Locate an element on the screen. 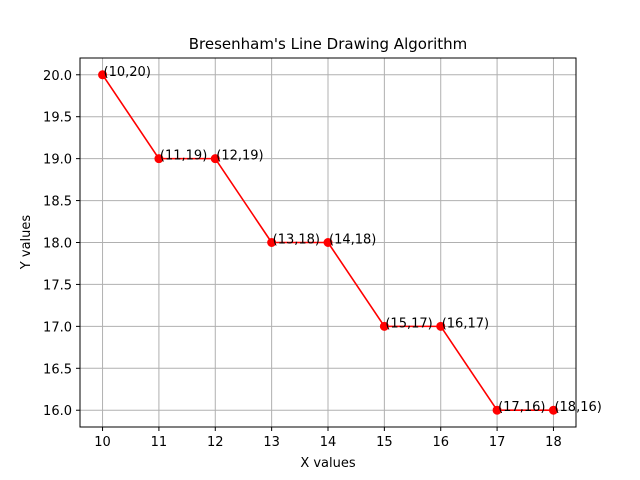  y-axis-label: Y values is located at coordinates (26, 243).